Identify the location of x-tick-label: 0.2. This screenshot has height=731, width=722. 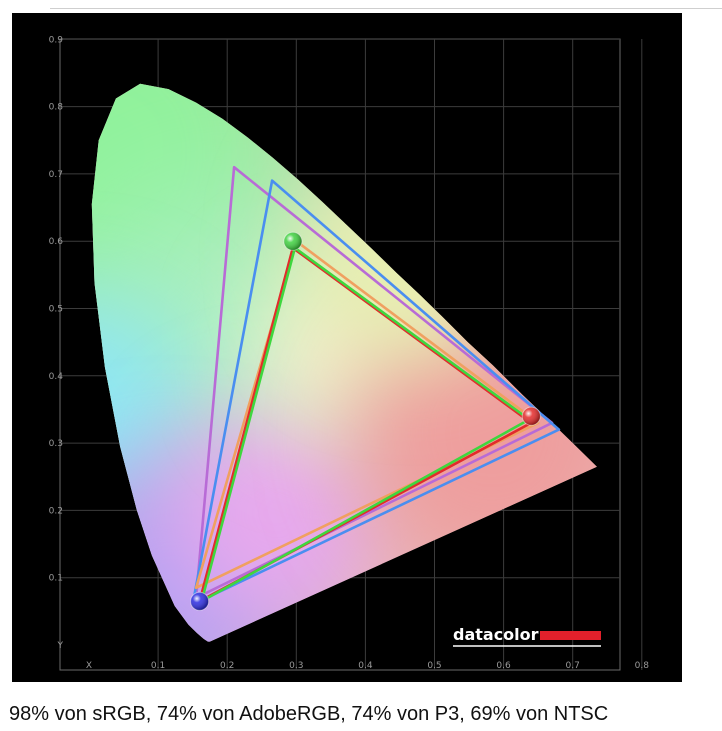
(227, 666).